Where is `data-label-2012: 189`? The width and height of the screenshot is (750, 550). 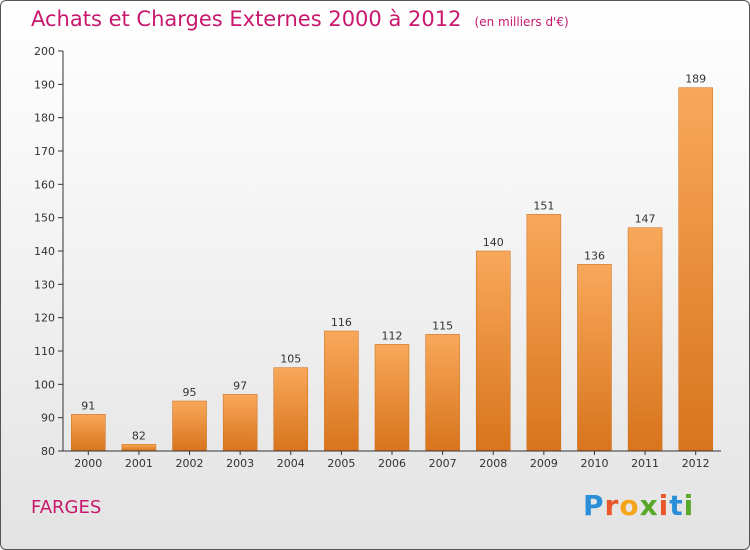 data-label-2012: 189 is located at coordinates (695, 79).